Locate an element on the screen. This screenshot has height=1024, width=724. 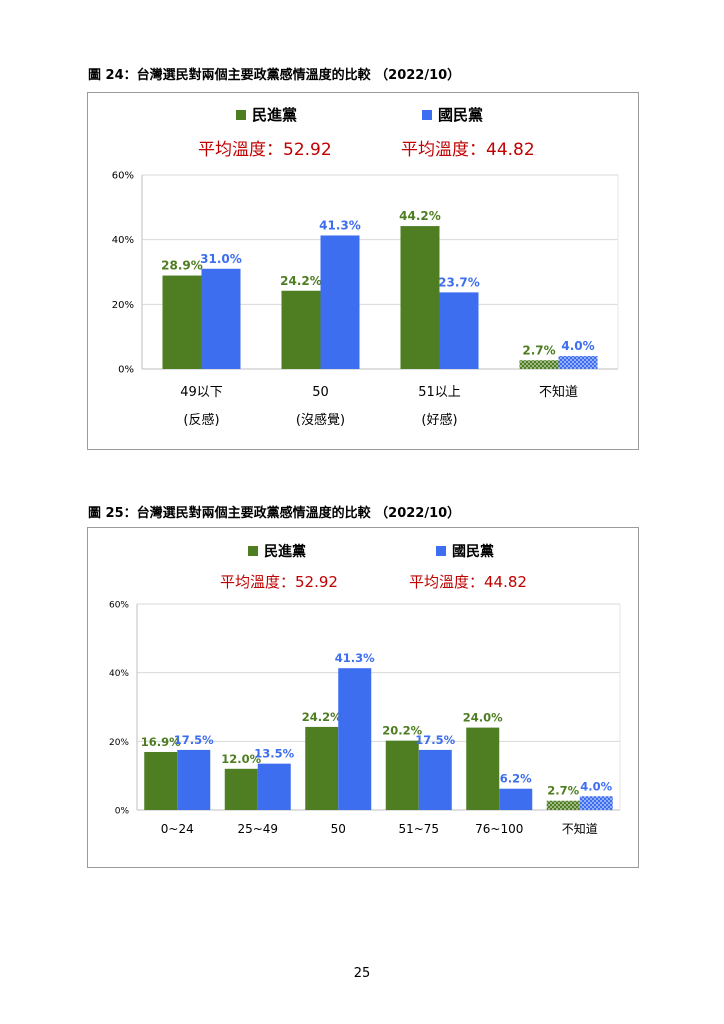
data-label-dpp-5: 2.7% is located at coordinates (563, 791).